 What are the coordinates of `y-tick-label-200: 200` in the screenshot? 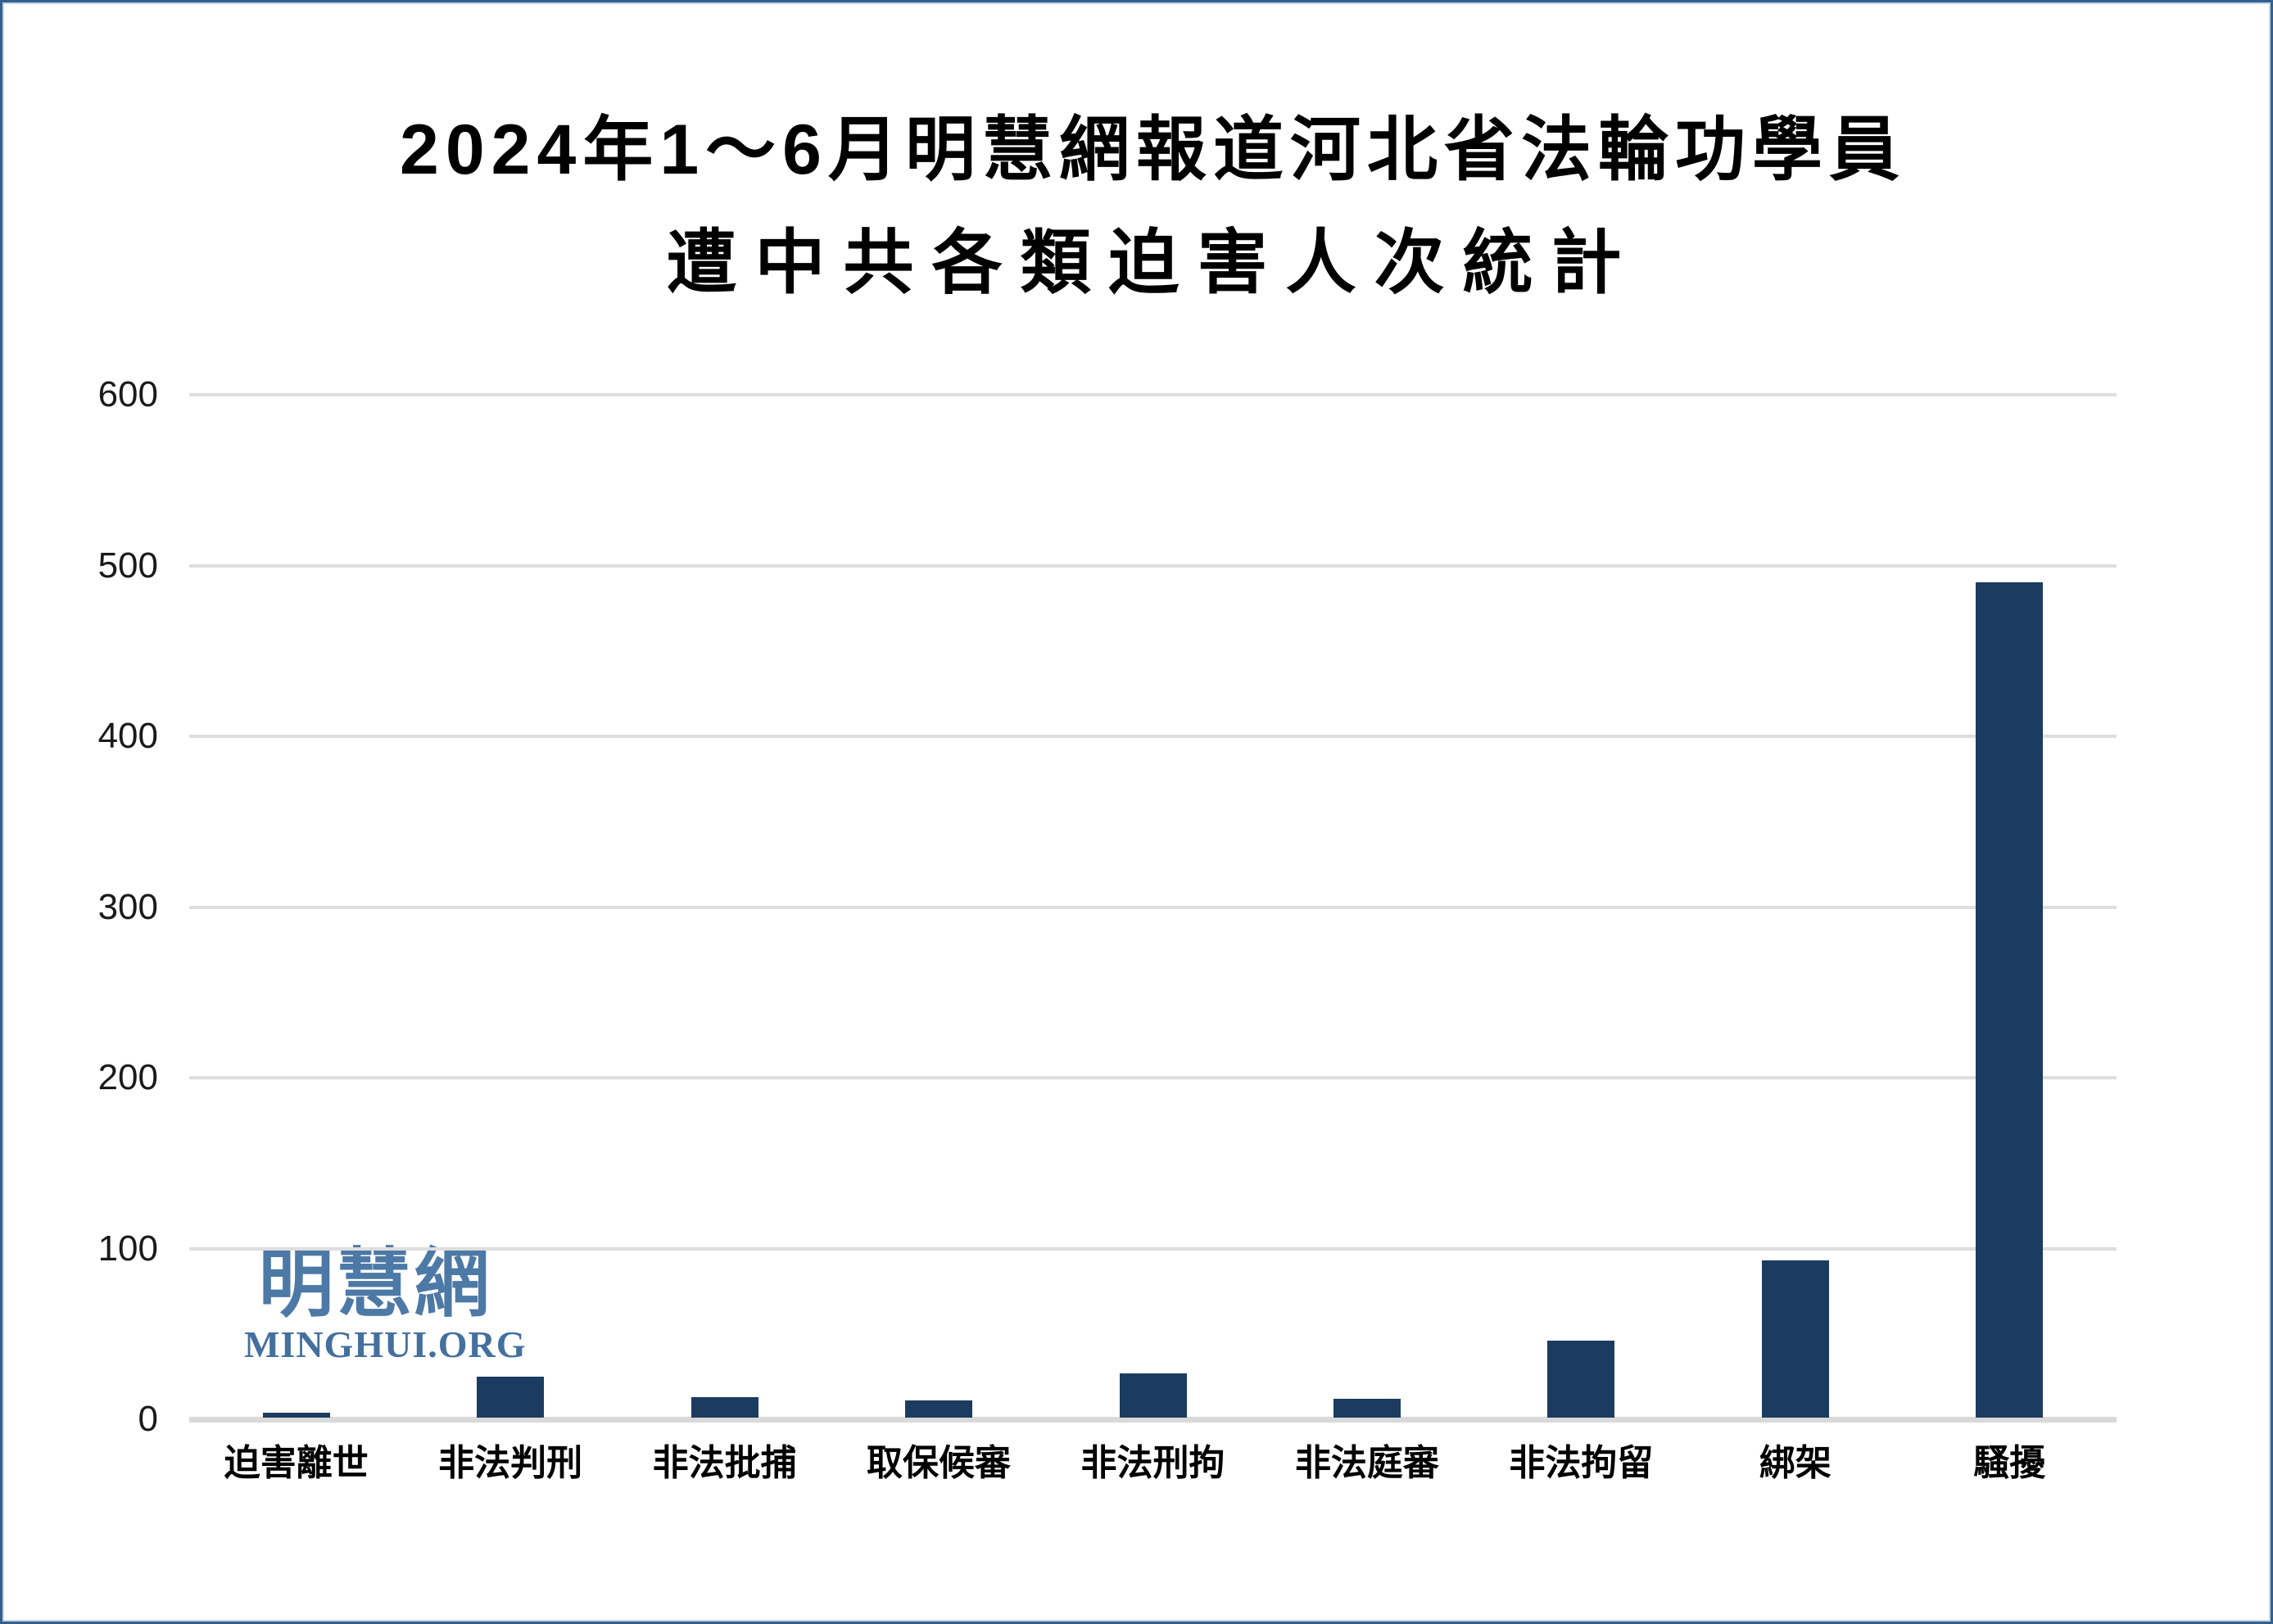 It's located at (127, 1077).